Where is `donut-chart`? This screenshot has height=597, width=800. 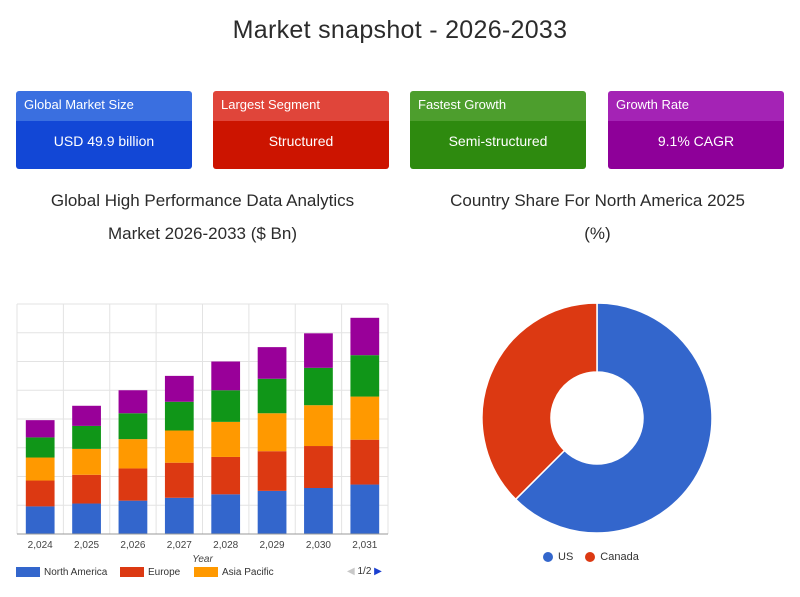 donut-chart is located at coordinates (597, 418).